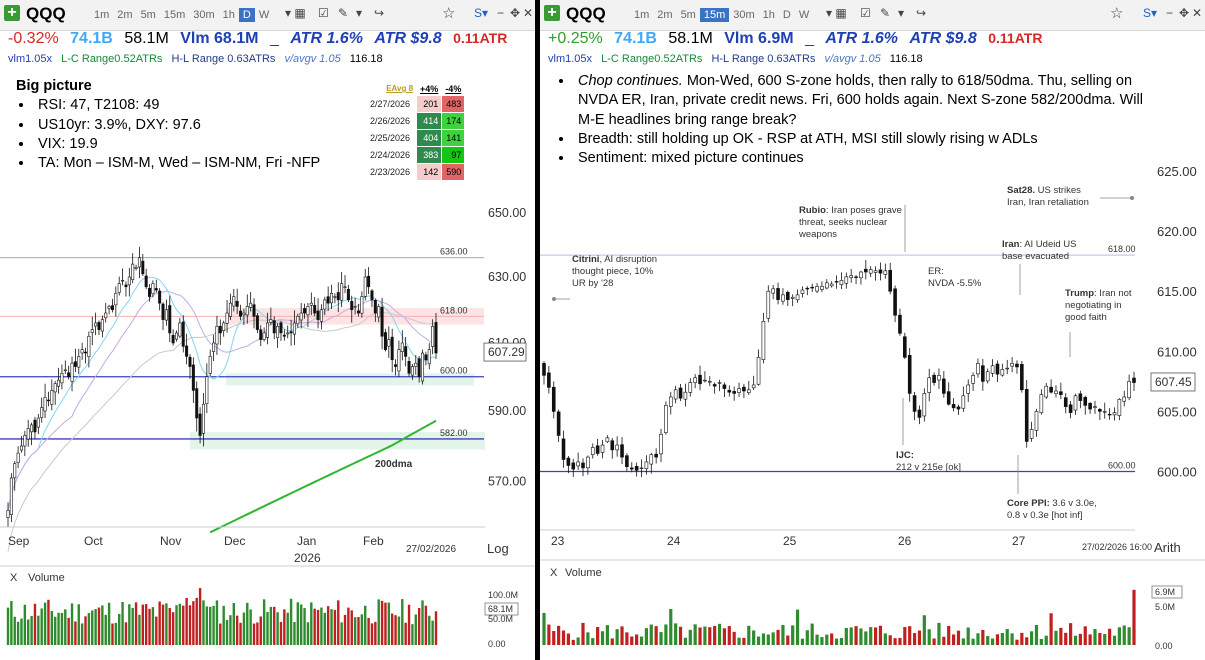 This screenshot has height=660, width=1205. What do you see at coordinates (112, 59) in the screenshot?
I see `lc-range: L-C Range0.52ATRs` at bounding box center [112, 59].